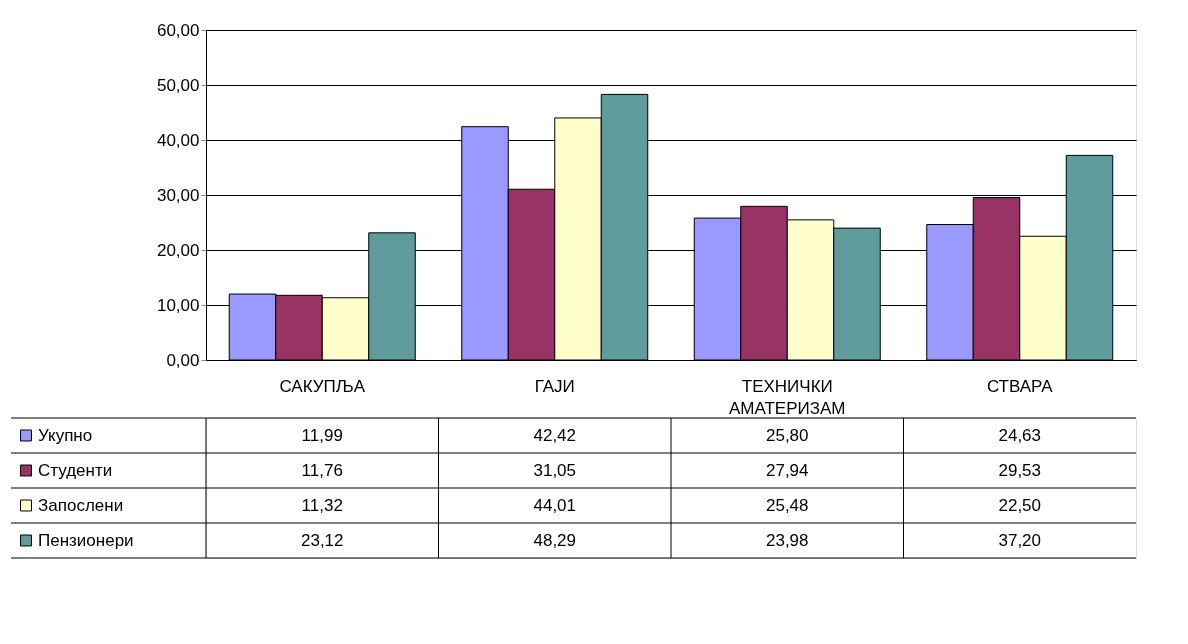 The height and width of the screenshot is (644, 1188). Describe the element at coordinates (178, 250) in the screenshot. I see `y-tick-label: 20,00` at that location.